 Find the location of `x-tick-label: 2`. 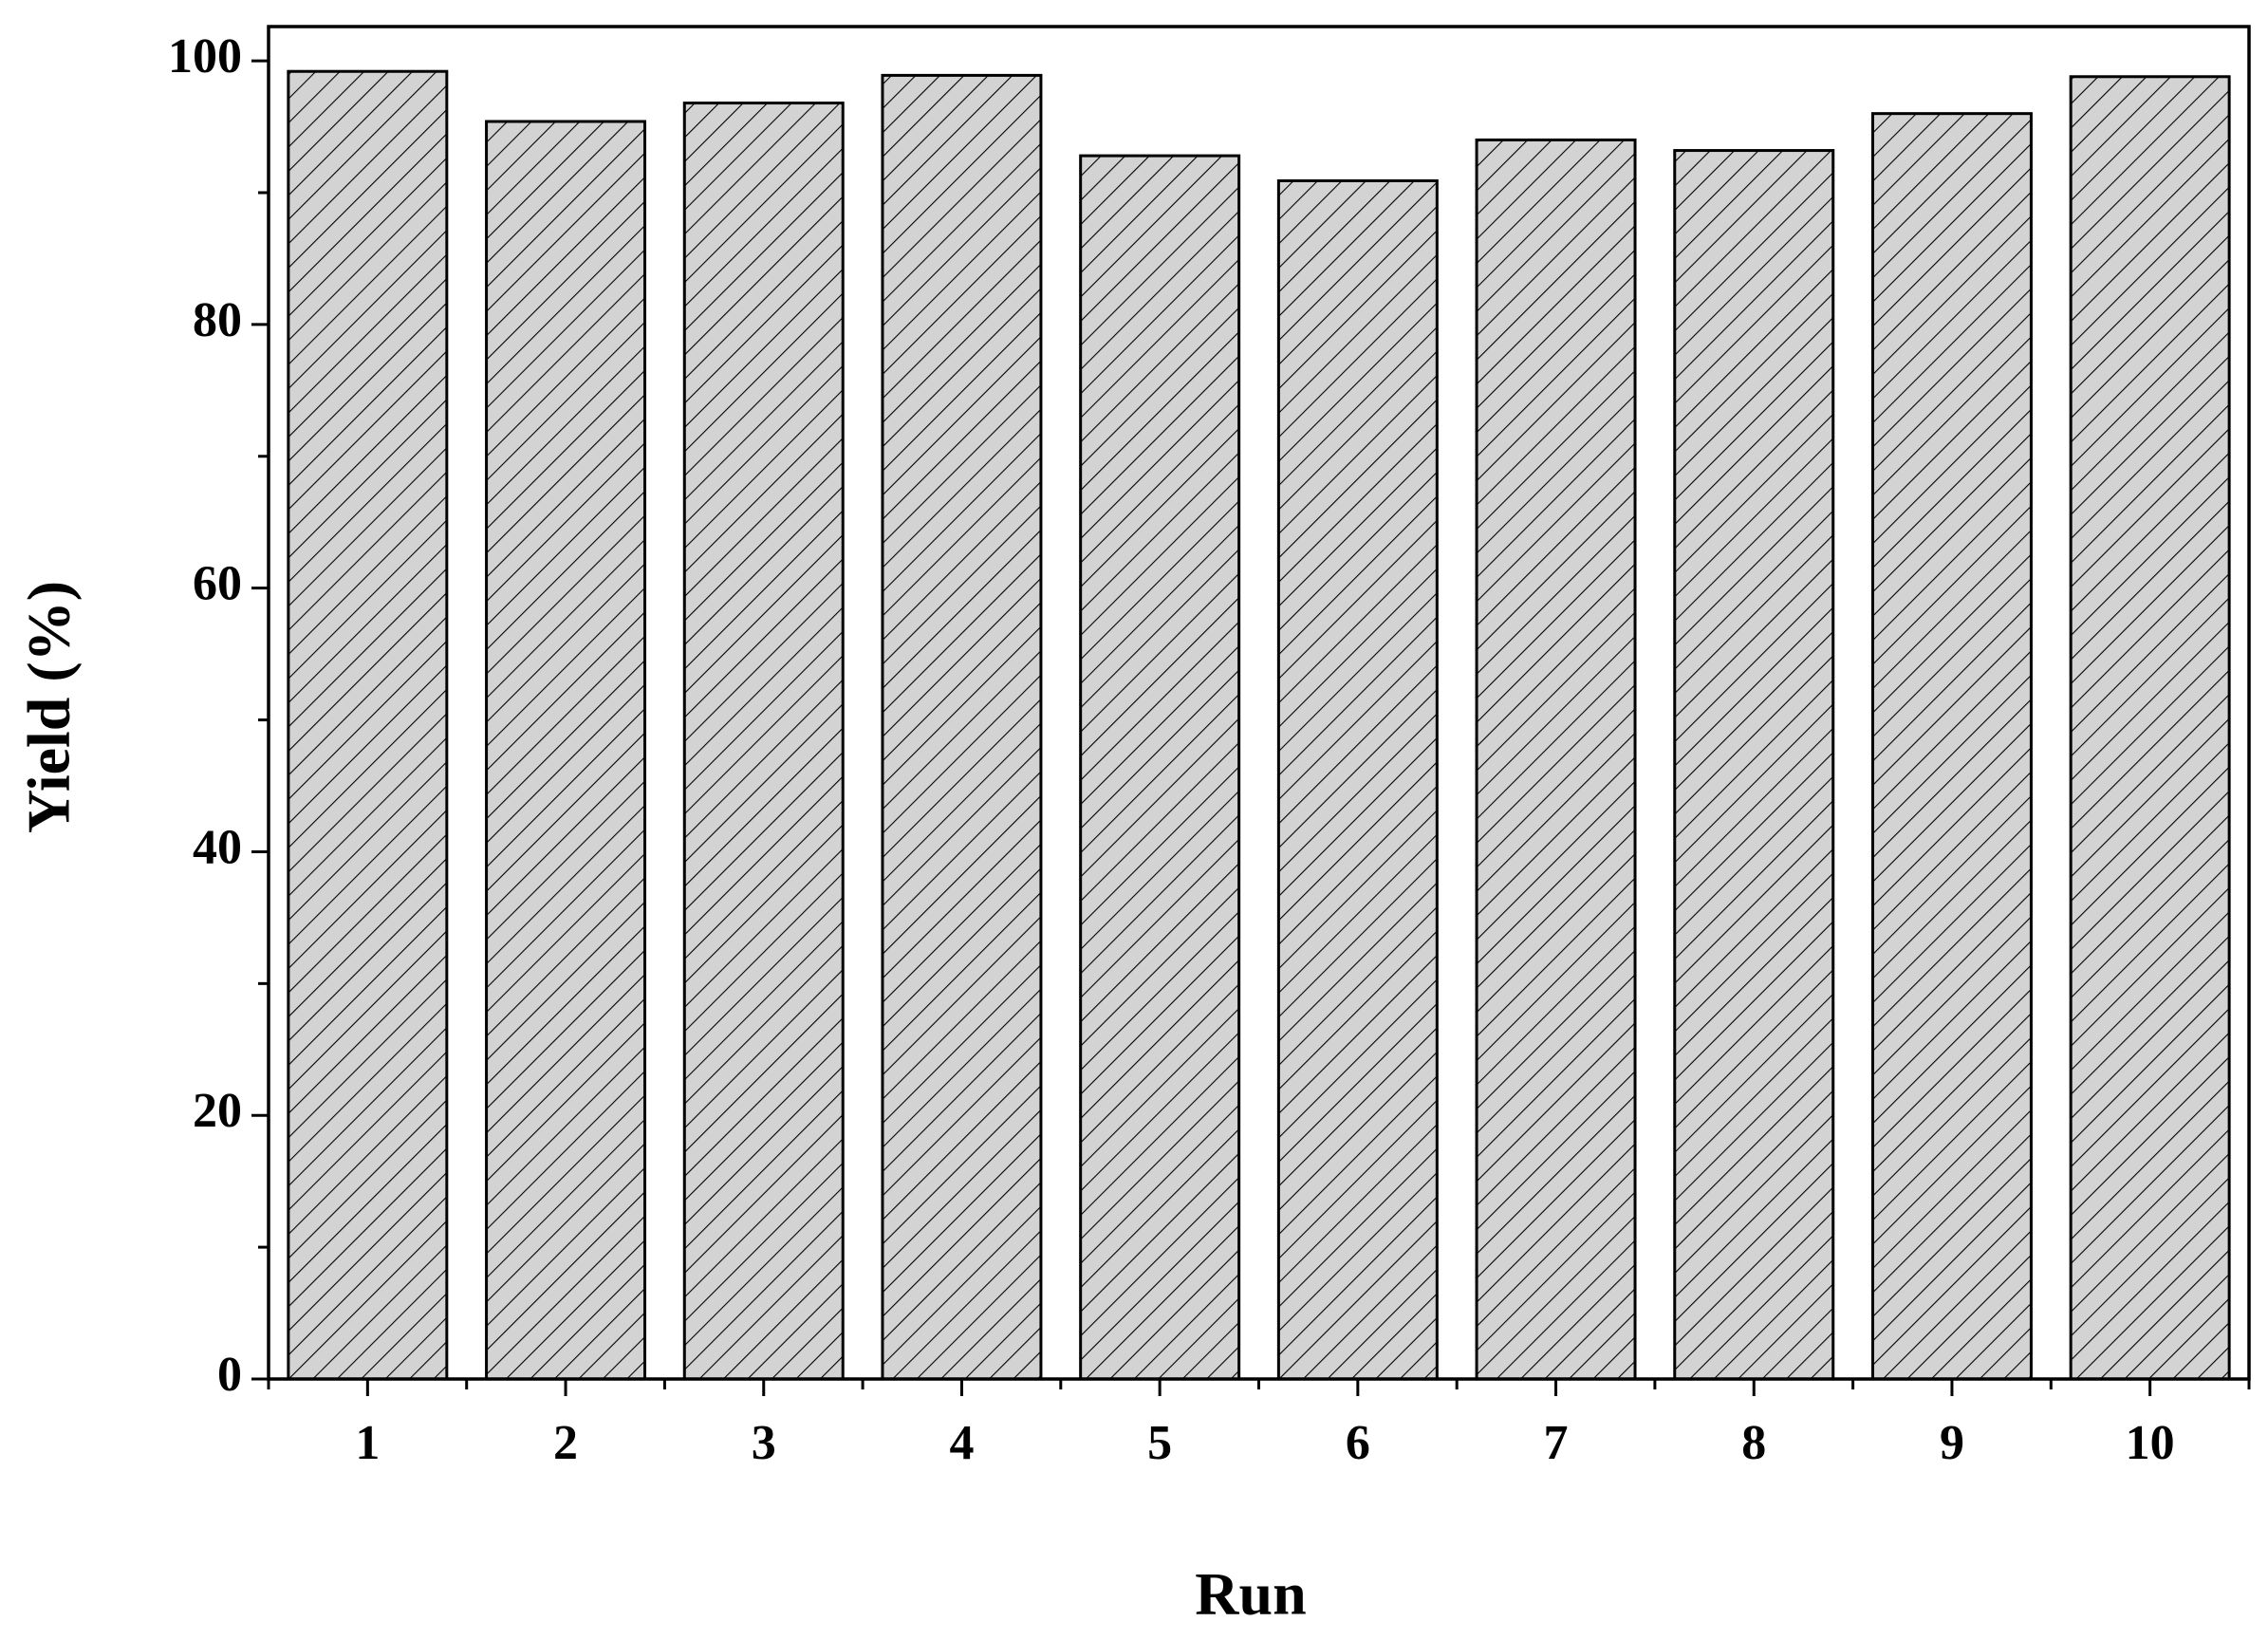

x-tick-label: 2 is located at coordinates (565, 1443).